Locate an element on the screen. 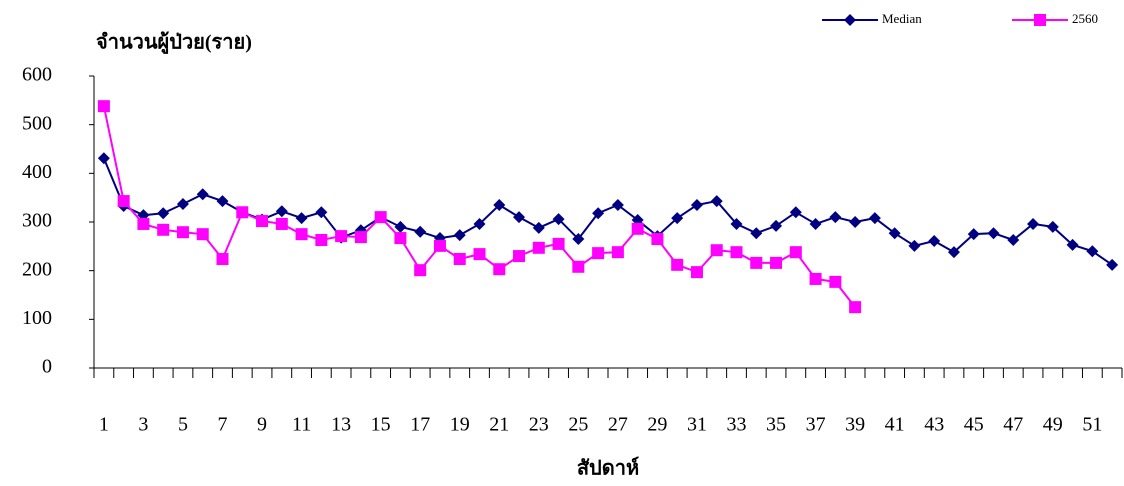  x-tick-label: 11 is located at coordinates (301, 425).